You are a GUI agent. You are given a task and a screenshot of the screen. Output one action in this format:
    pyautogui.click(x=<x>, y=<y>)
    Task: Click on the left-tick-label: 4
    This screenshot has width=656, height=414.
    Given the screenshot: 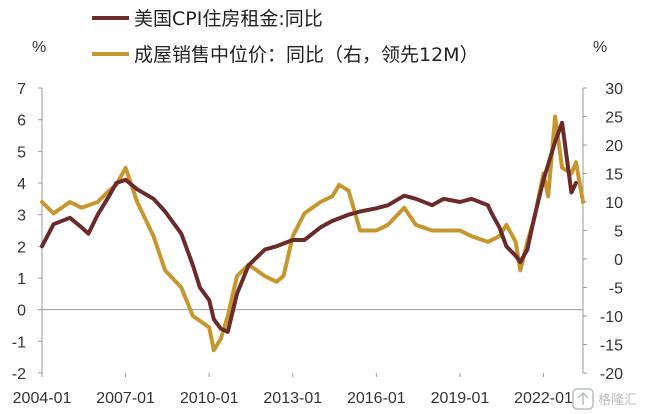 What is the action you would take?
    pyautogui.click(x=21, y=184)
    